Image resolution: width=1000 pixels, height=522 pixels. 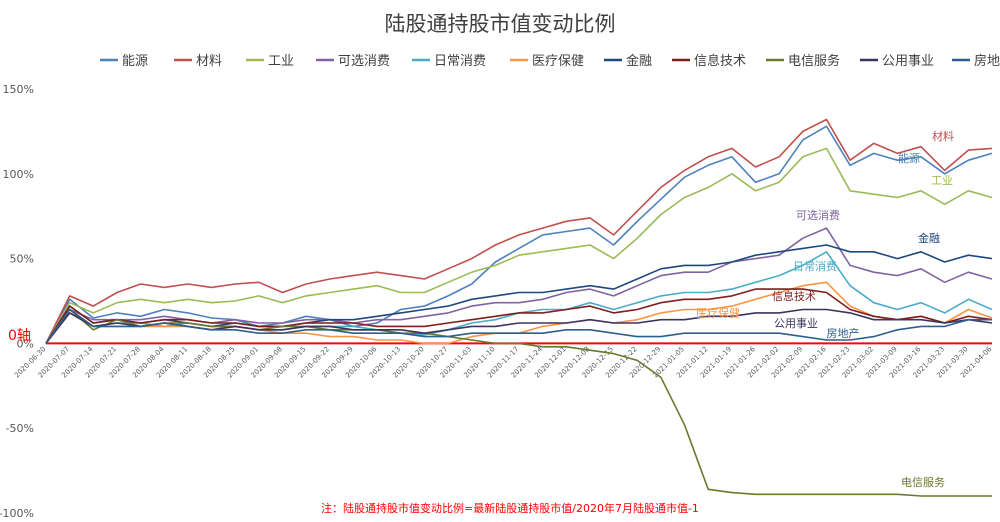 I want to click on y-tick-label: 50%, so click(x=22, y=259).